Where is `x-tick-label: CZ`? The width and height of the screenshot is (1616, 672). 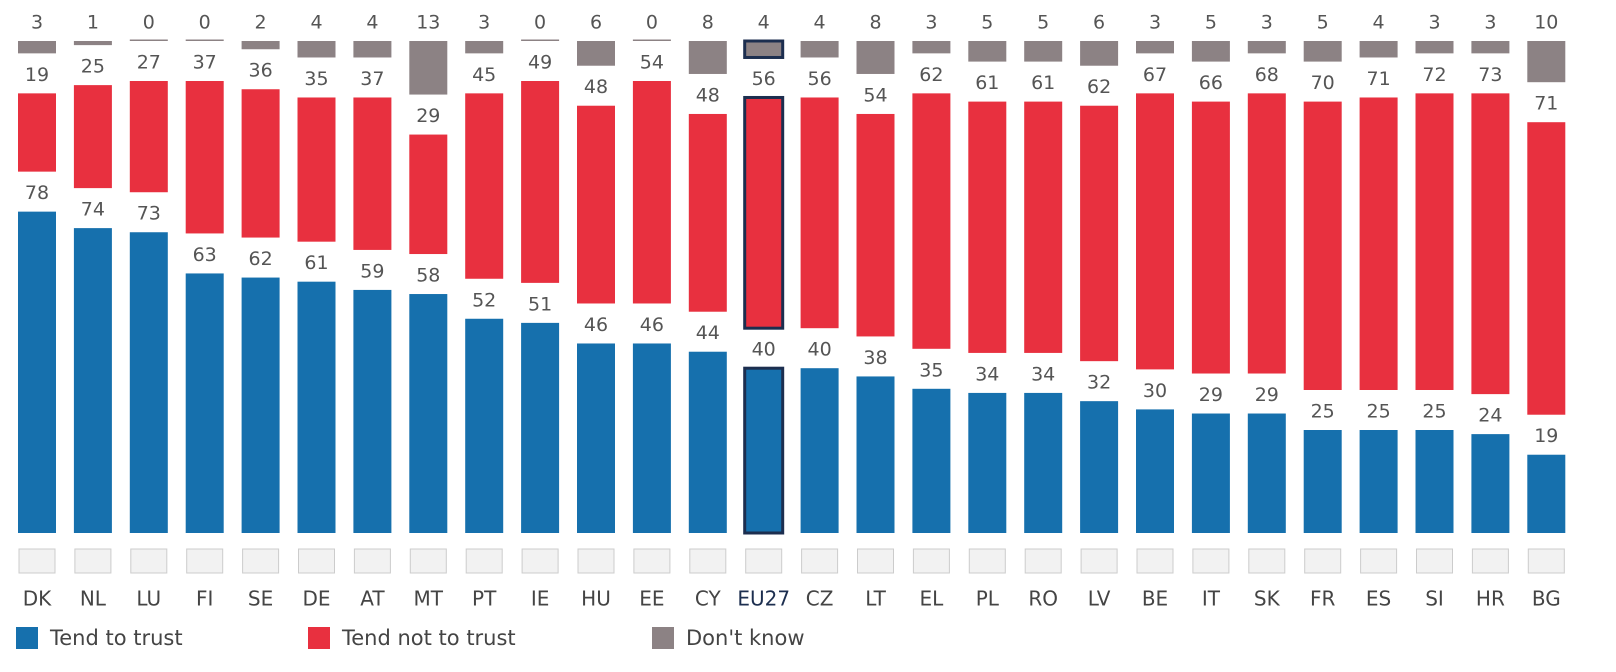 x-tick-label: CZ is located at coordinates (820, 599).